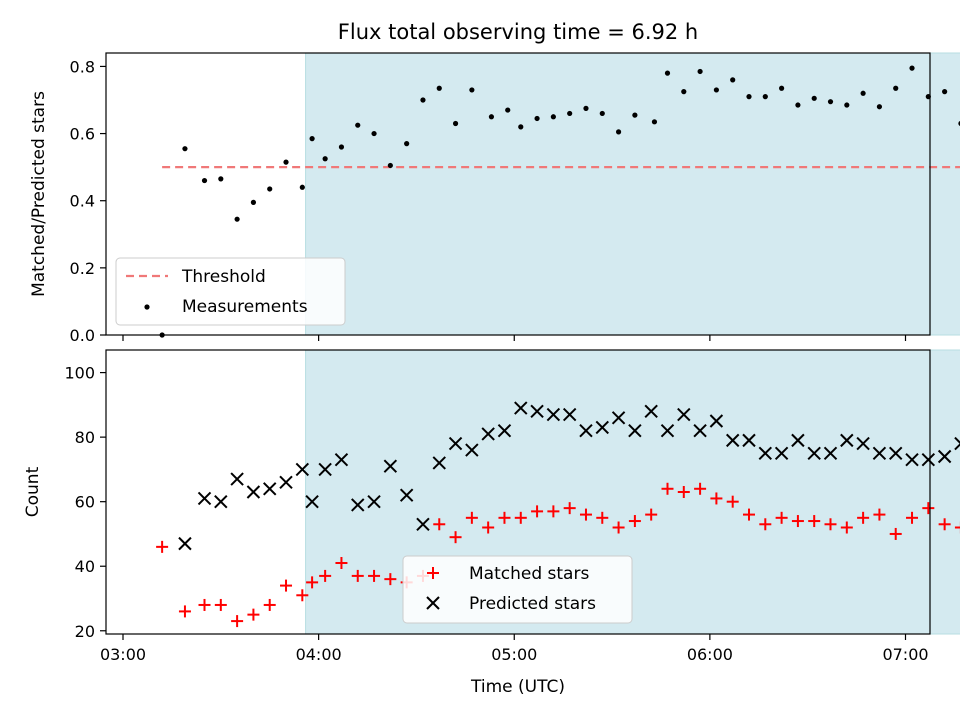 This screenshot has height=720, width=960. Describe the element at coordinates (319, 654) in the screenshot. I see `x-tick-label: 04:00` at that location.